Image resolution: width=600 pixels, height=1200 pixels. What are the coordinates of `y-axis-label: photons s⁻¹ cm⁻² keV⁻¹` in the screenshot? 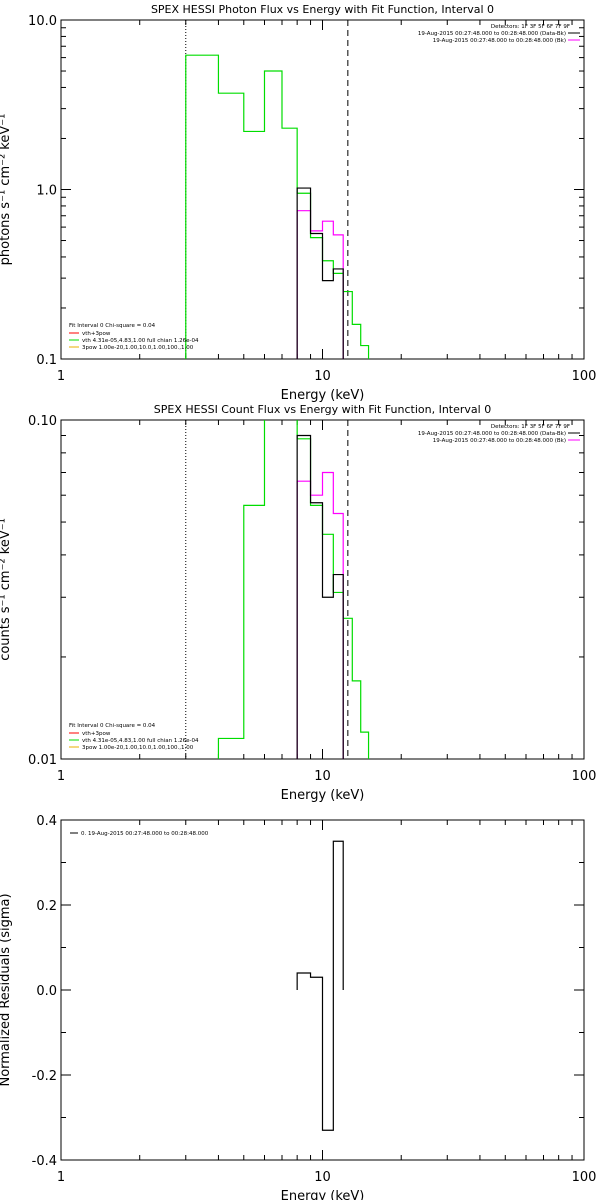 It's located at (6, 190).